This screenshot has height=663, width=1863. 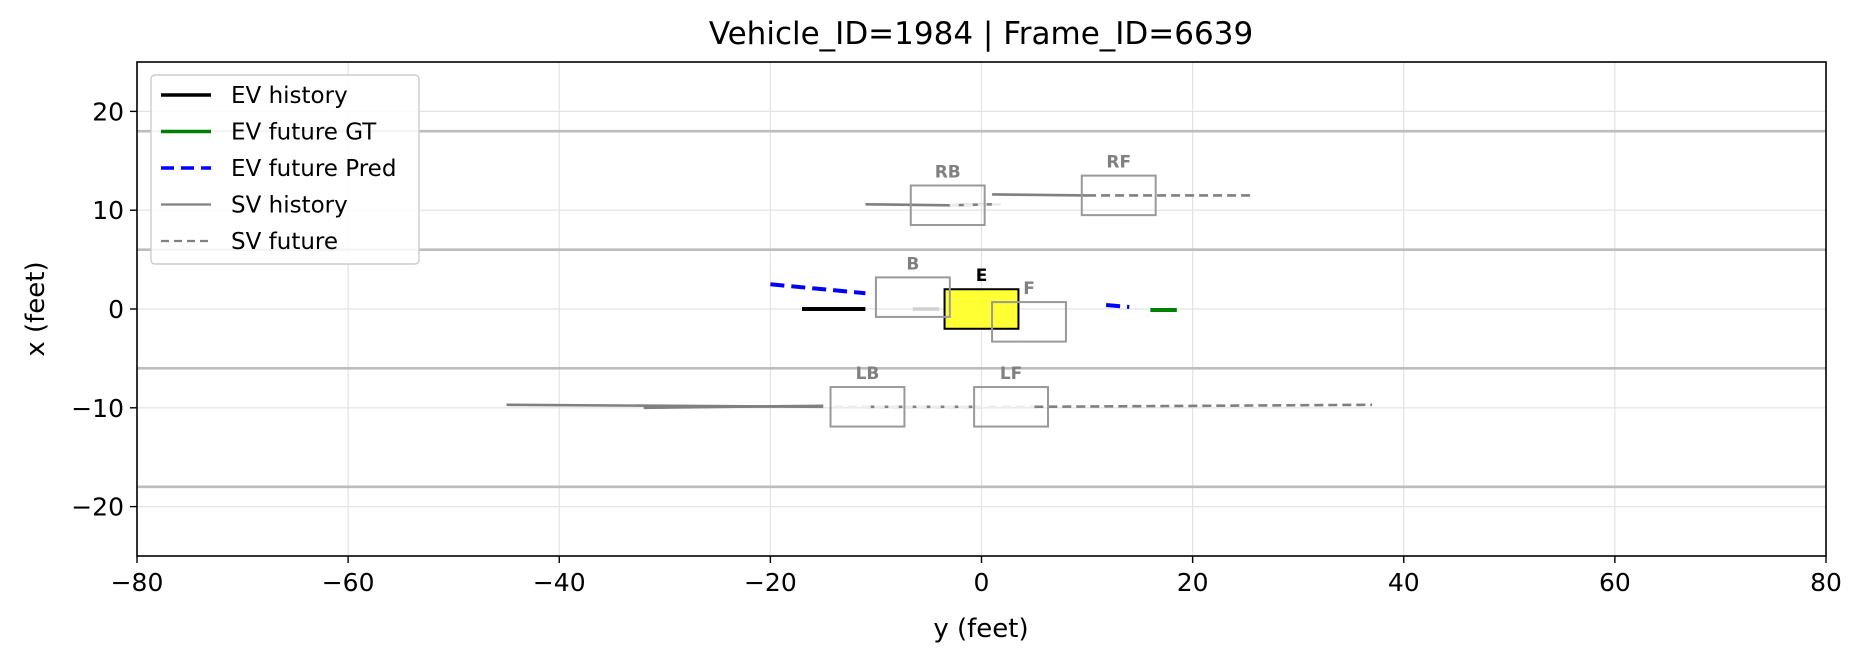 What do you see at coordinates (36, 308) in the screenshot?
I see `y-axis-label: x (feet)` at bounding box center [36, 308].